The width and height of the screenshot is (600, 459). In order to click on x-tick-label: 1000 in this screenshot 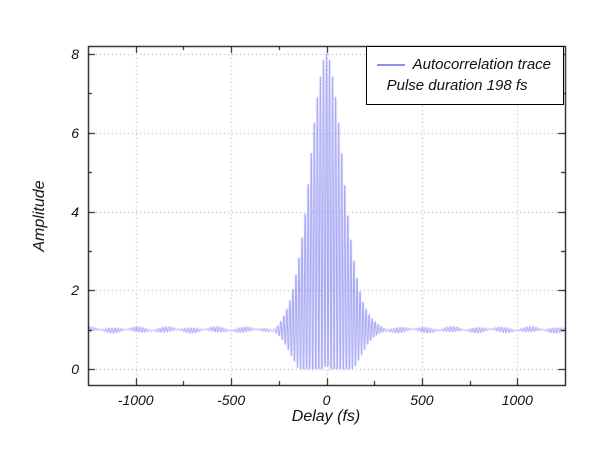, I will do `click(517, 400)`.